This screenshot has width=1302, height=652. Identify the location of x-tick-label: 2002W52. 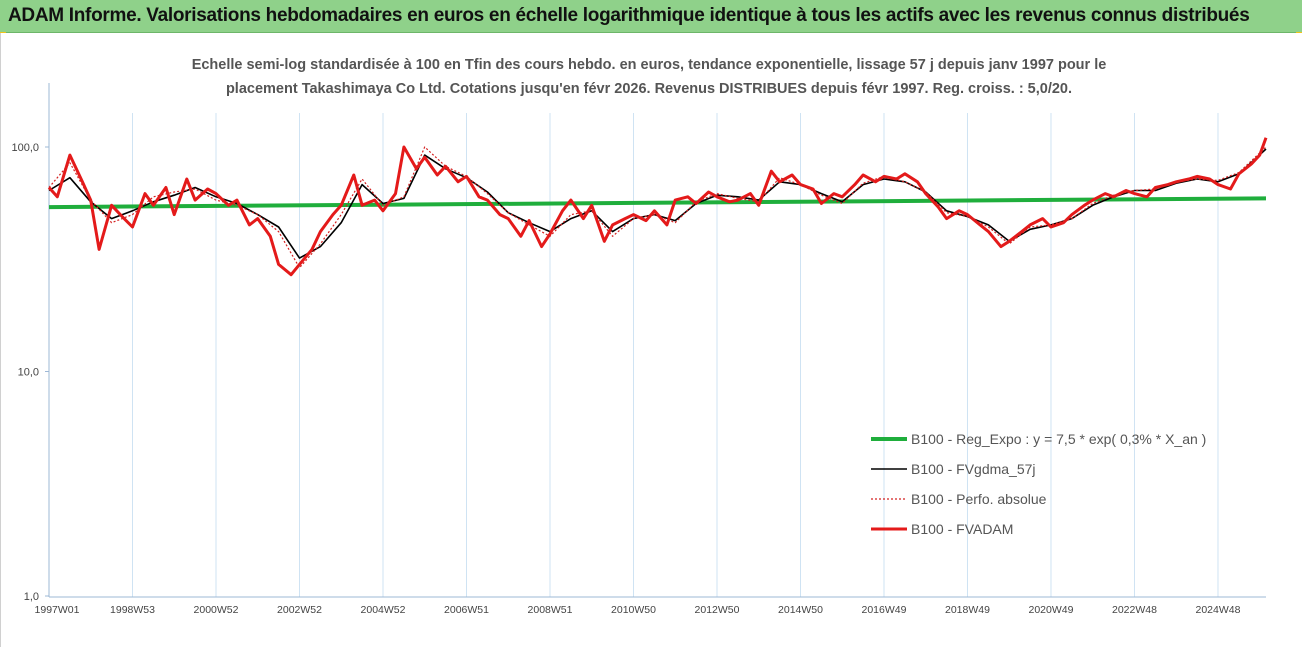
(299, 610).